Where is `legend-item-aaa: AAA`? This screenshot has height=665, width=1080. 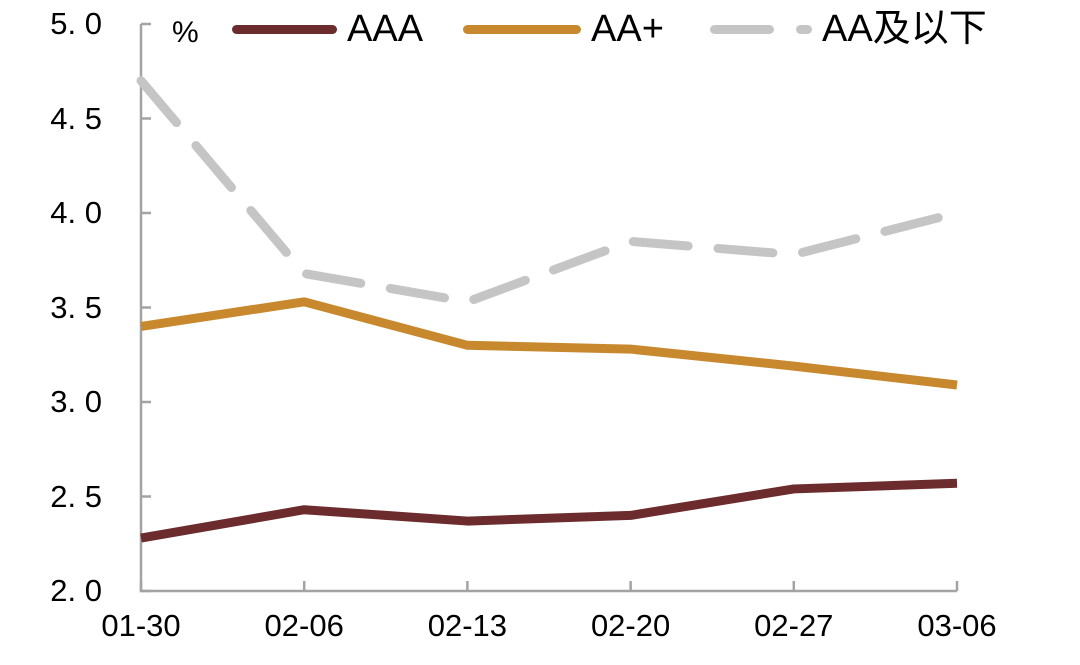 legend-item-aaa: AAA is located at coordinates (327, 29).